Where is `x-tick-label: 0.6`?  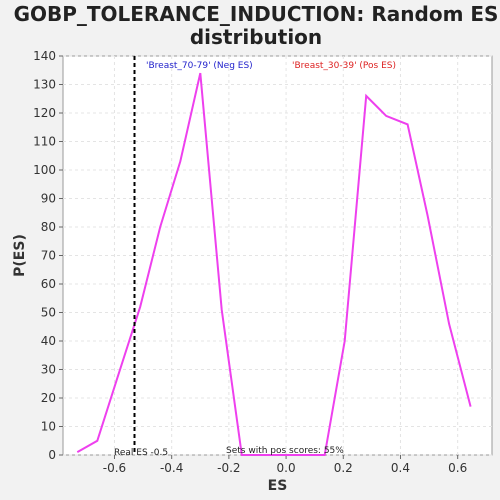
x-tick-label: 0.6 is located at coordinates (457, 468).